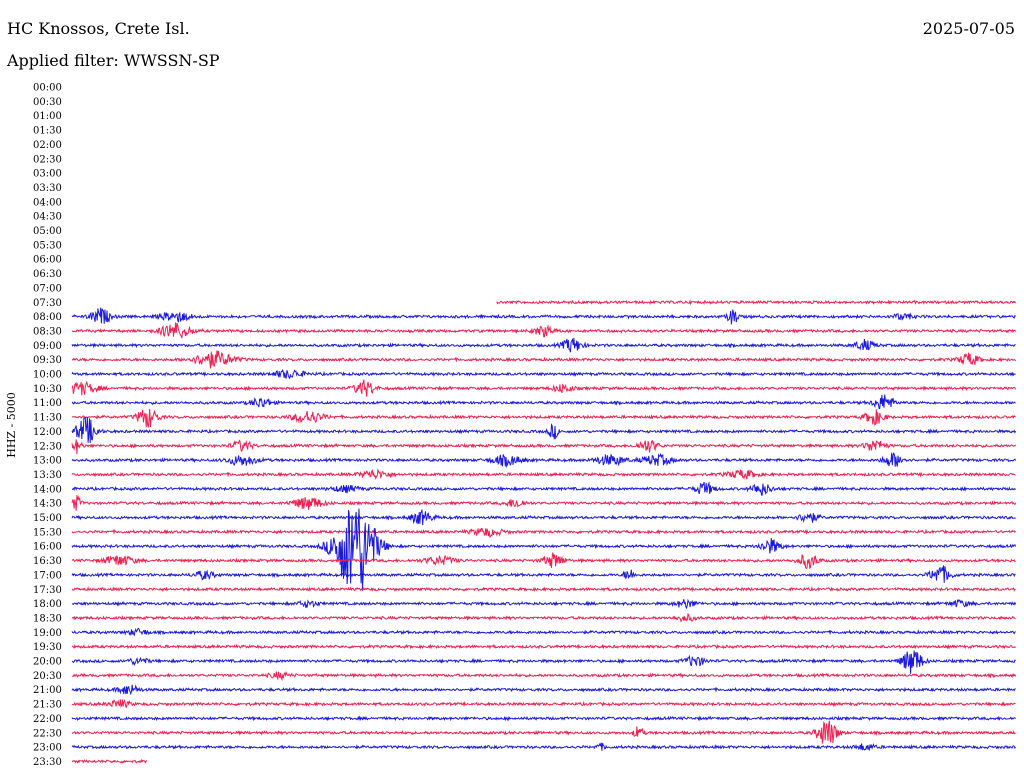 The height and width of the screenshot is (780, 1024). I want to click on time-label: 09:00, so click(47, 346).